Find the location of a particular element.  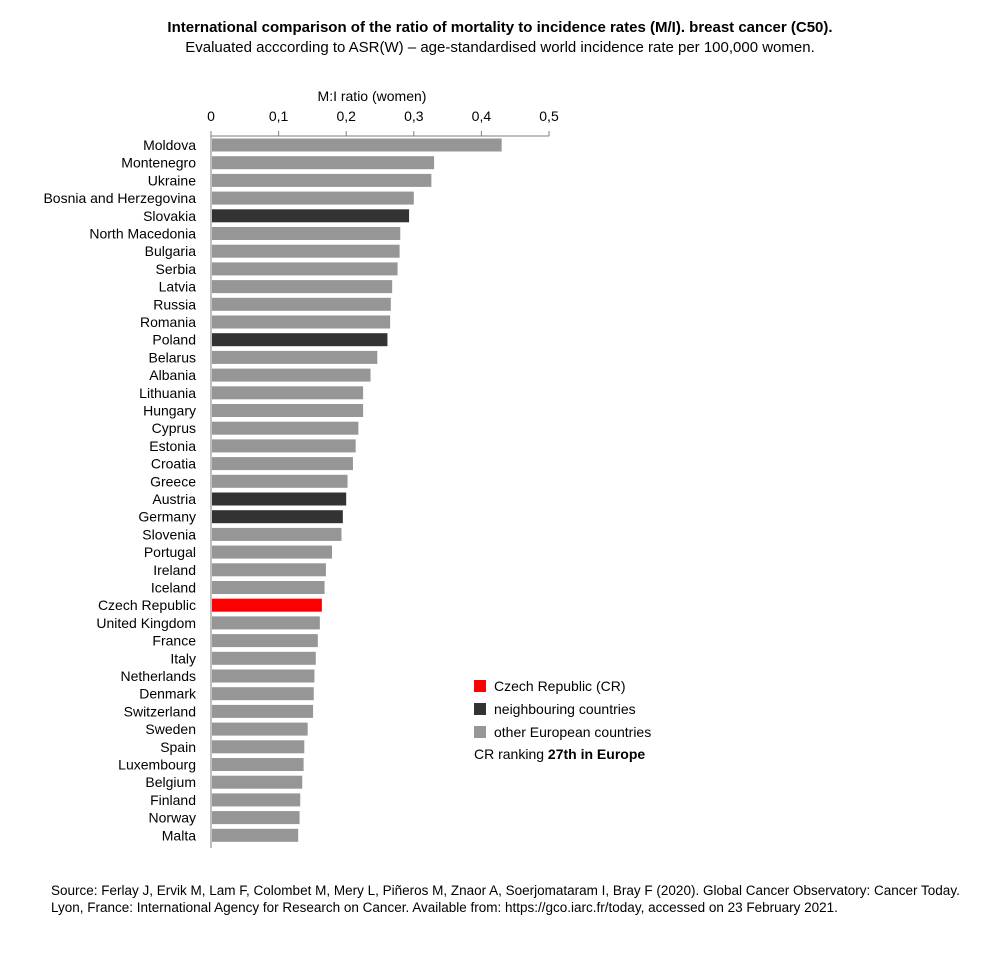

legend-label-other: other European countries is located at coordinates (573, 731).